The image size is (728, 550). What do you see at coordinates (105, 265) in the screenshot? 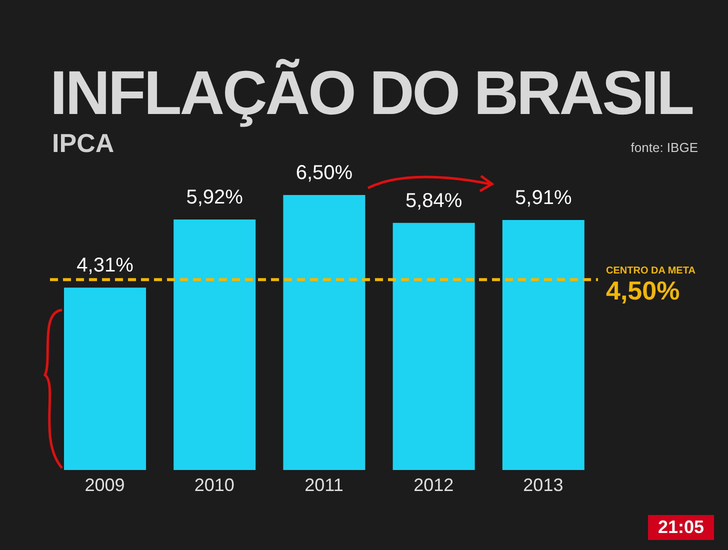
I see `data-label: 4,31%` at bounding box center [105, 265].